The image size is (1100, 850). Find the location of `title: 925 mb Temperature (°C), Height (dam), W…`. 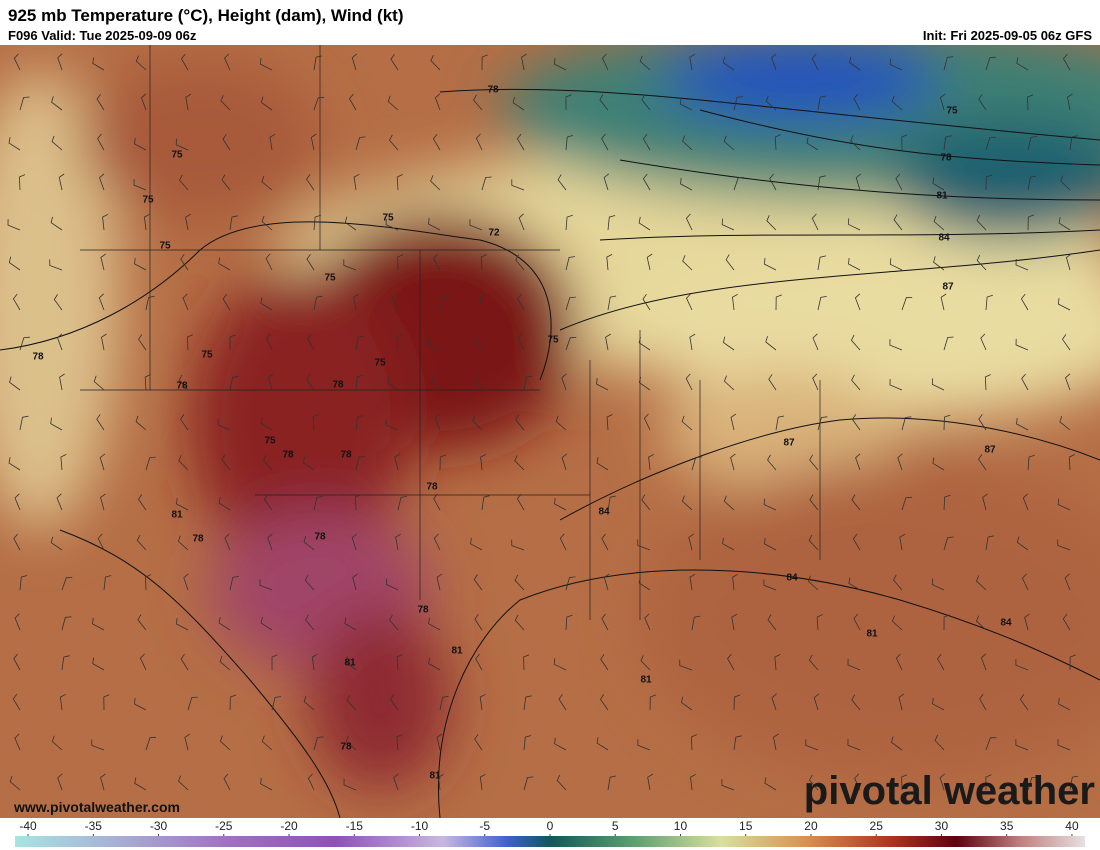

title: 925 mb Temperature (°C), Height (dam), W… is located at coordinates (205, 15).